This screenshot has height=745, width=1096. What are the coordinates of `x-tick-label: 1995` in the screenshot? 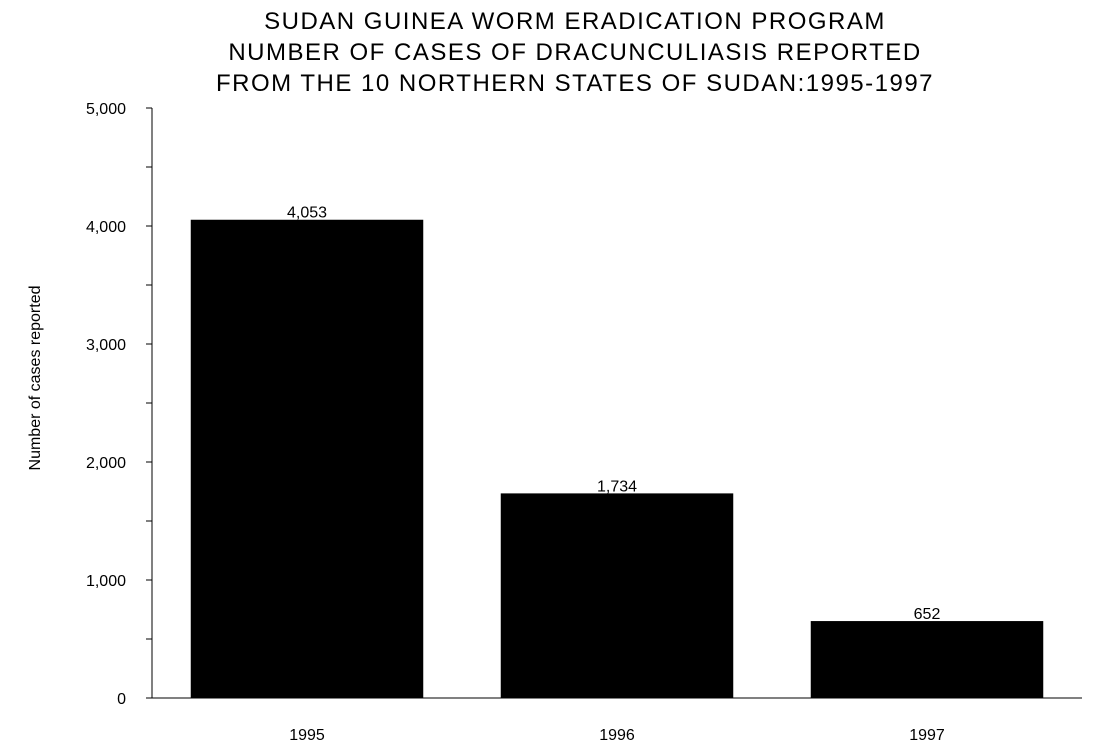 It's located at (307, 735).